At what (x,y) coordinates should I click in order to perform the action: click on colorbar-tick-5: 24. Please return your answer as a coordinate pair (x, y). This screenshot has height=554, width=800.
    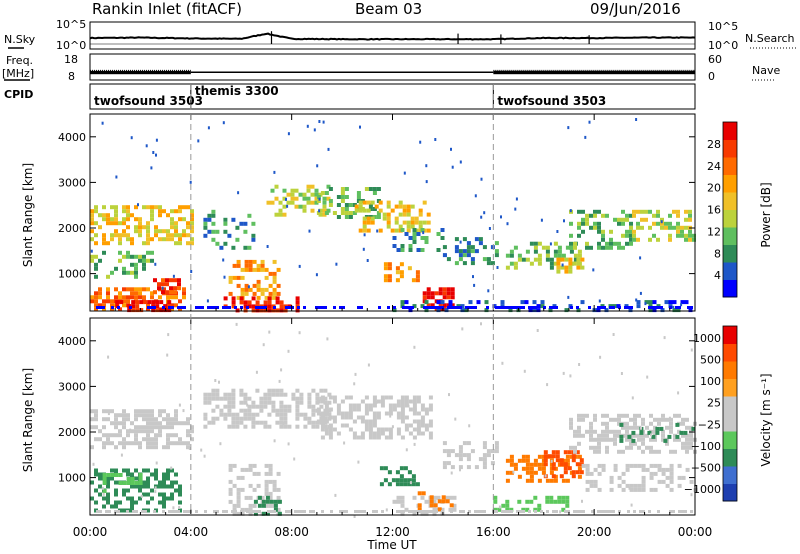
    Looking at the image, I should click on (714, 166).